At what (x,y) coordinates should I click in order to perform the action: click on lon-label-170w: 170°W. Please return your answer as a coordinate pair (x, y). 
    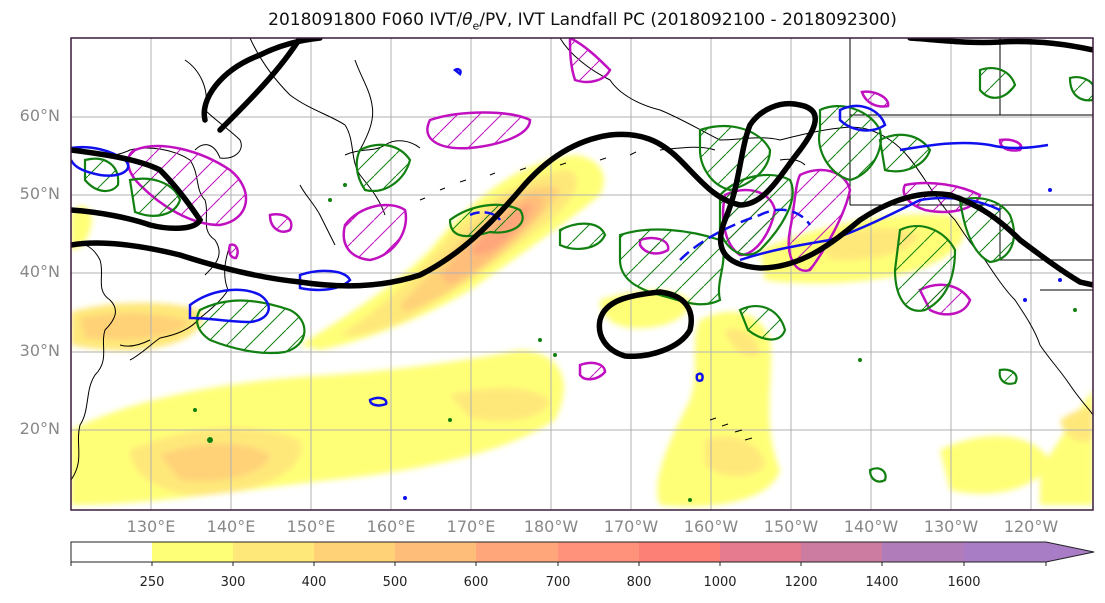
    Looking at the image, I should click on (631, 526).